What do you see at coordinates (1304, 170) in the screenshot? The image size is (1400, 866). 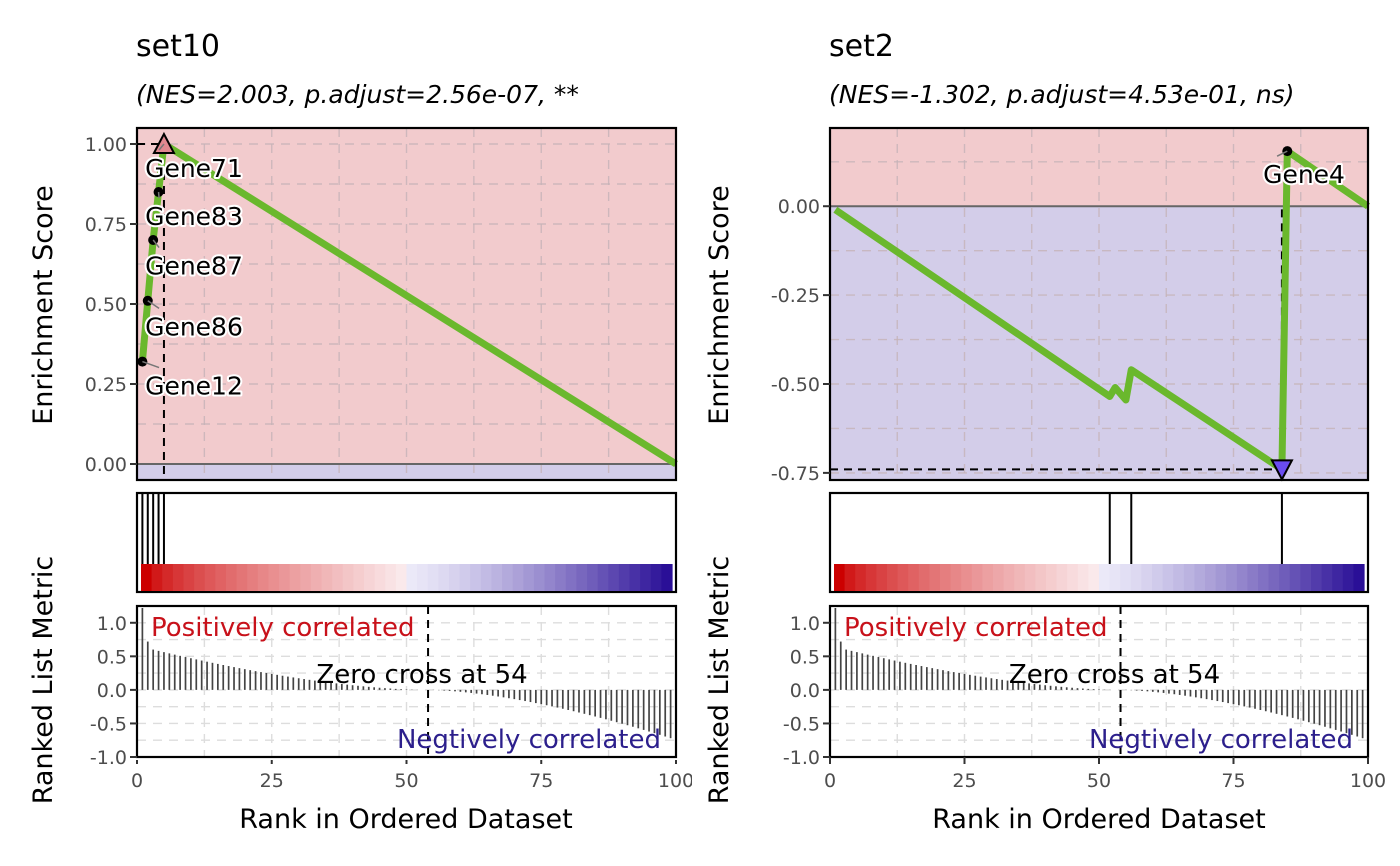 I see `gene-labels: Gene4` at bounding box center [1304, 170].